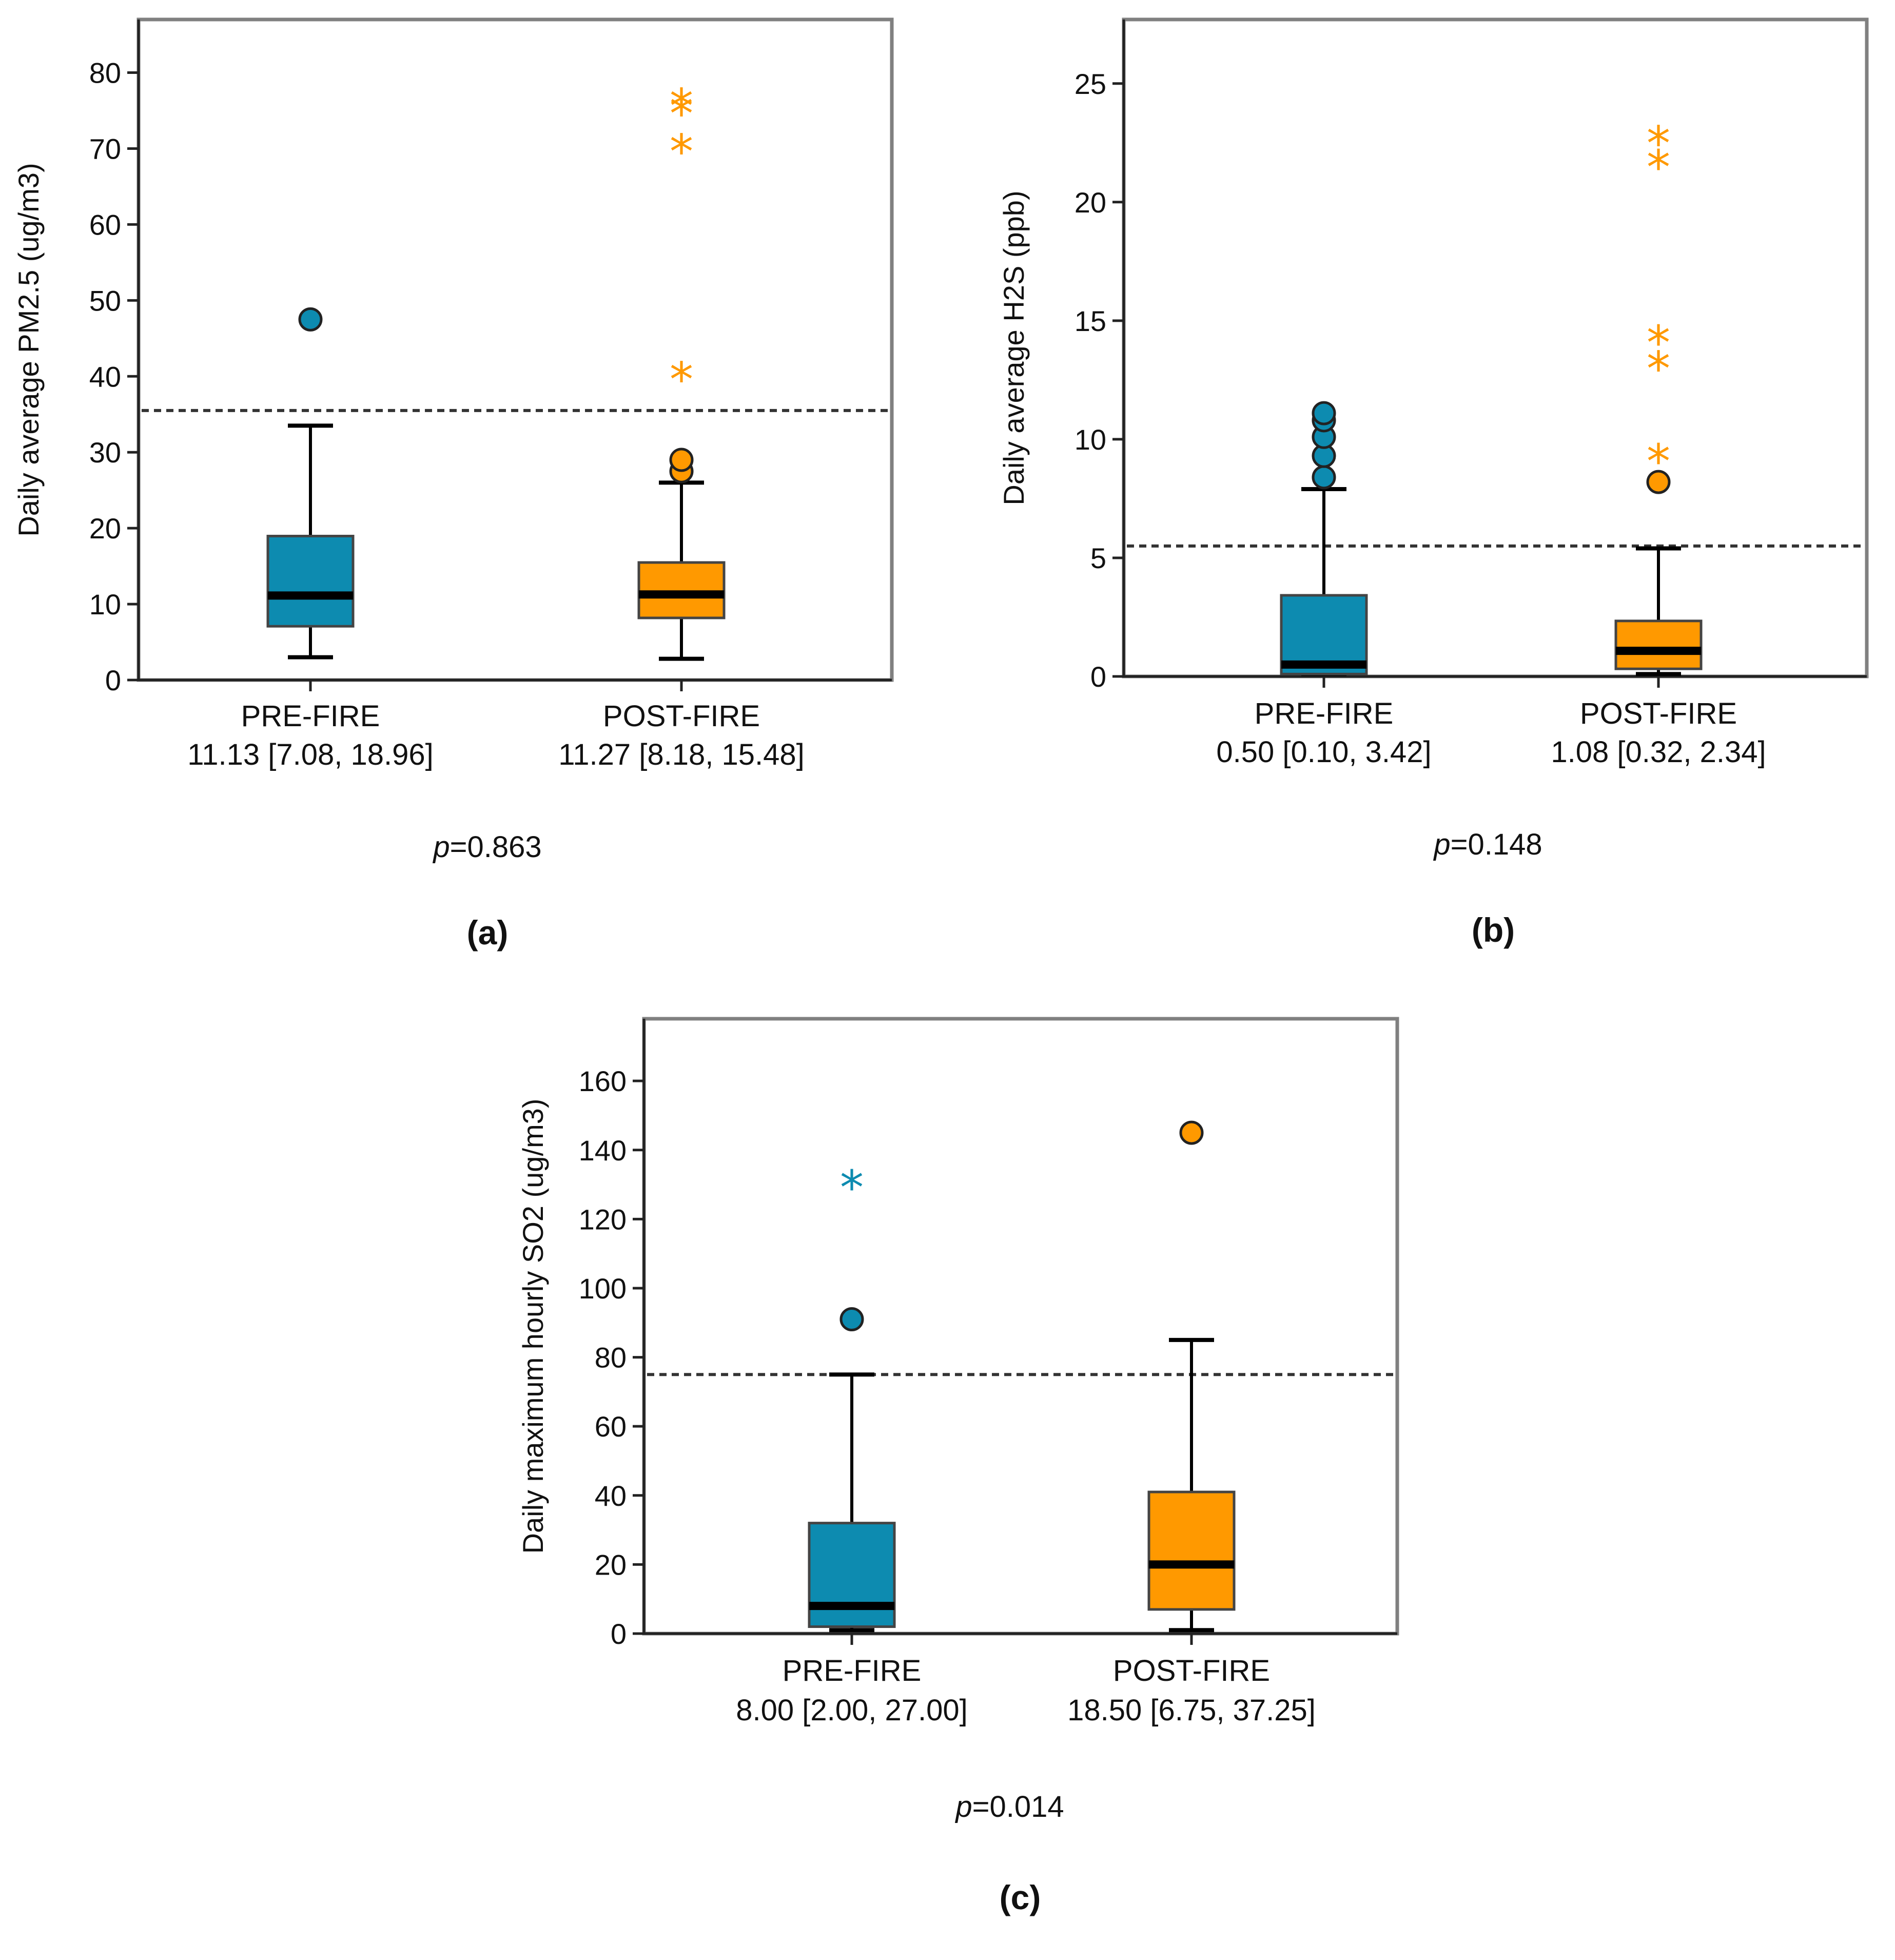  I want to click on y-tick-label: 140, so click(603, 1151).